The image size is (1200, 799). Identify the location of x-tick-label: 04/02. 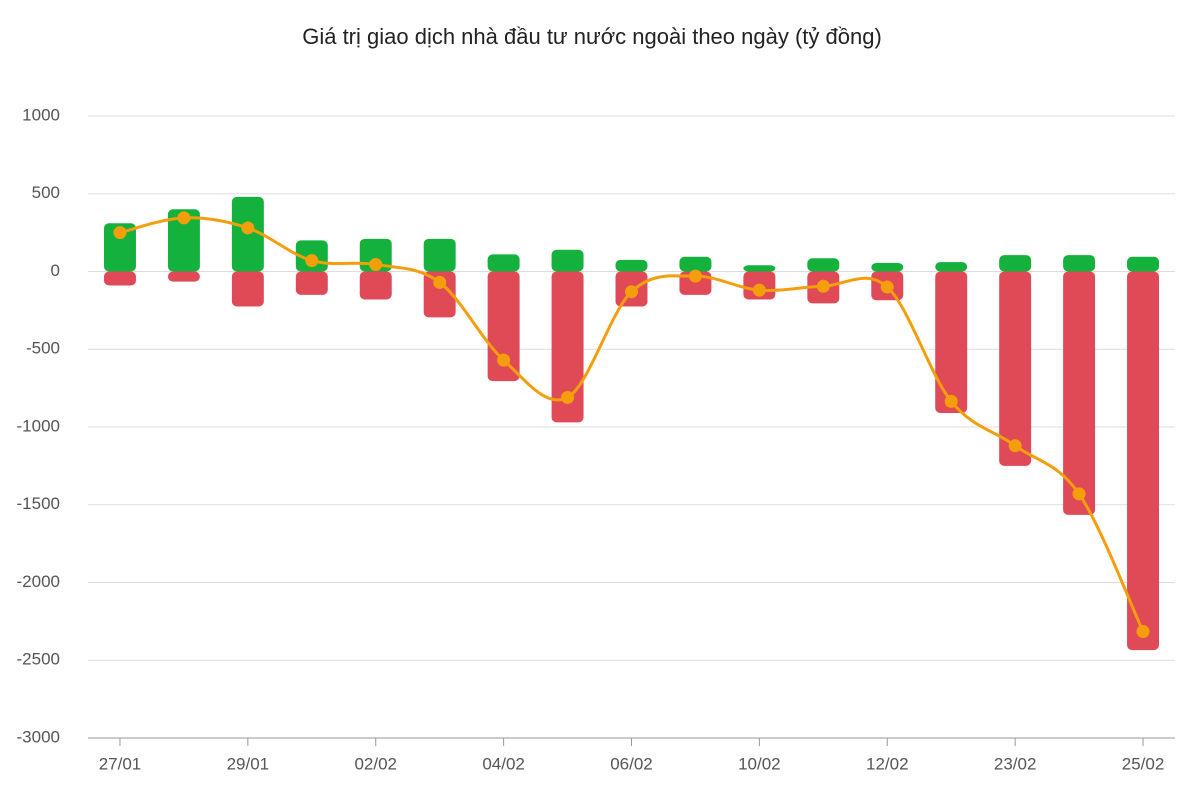
(503, 763).